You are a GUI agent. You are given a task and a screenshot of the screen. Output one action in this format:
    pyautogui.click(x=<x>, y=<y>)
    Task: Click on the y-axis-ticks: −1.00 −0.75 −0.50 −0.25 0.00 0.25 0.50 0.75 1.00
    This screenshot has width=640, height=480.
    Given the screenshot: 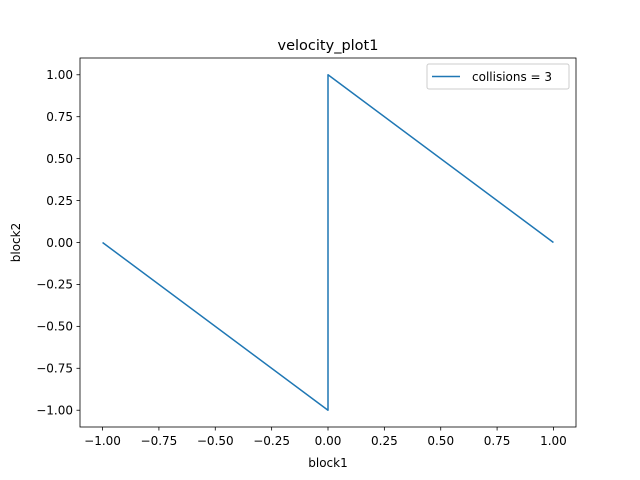 What is the action you would take?
    pyautogui.click(x=58, y=243)
    